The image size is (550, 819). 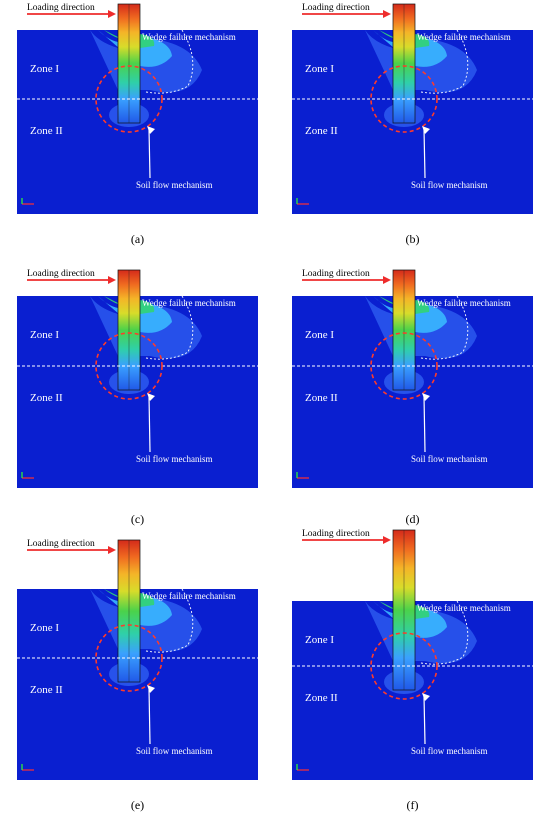 I want to click on panel-caption: (b), so click(x=412, y=239).